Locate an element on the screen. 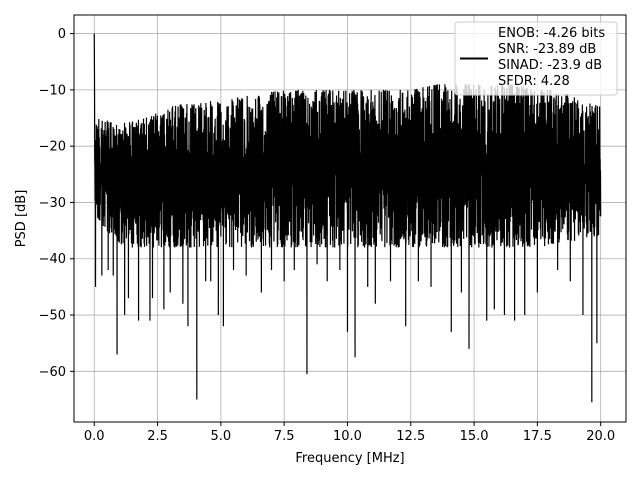 This screenshot has width=640, height=480. x-tick-label: 5.0 is located at coordinates (221, 436).